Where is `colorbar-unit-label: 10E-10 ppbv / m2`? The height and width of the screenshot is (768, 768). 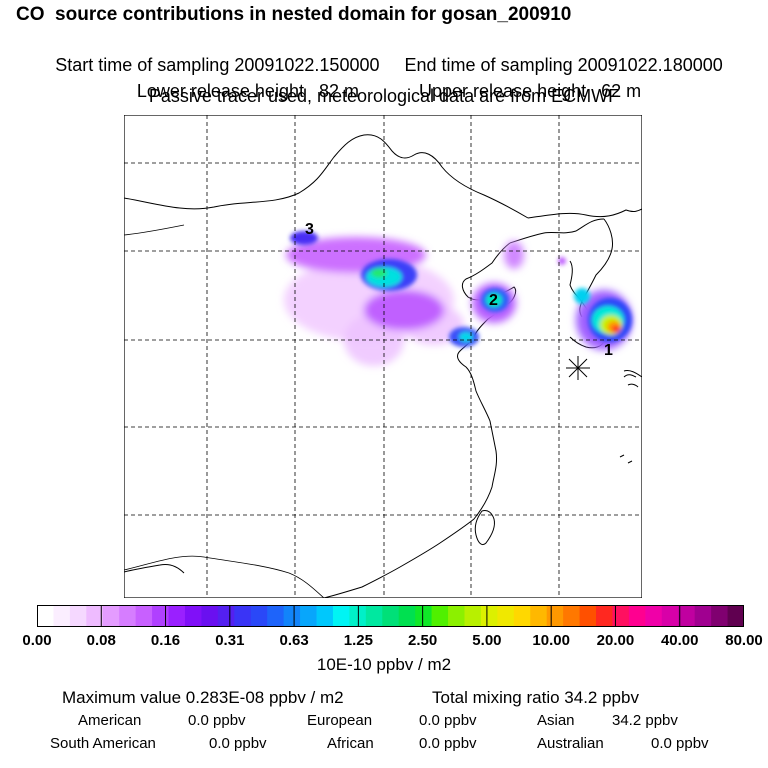 colorbar-unit-label: 10E-10 ppbv / m2 is located at coordinates (384, 664).